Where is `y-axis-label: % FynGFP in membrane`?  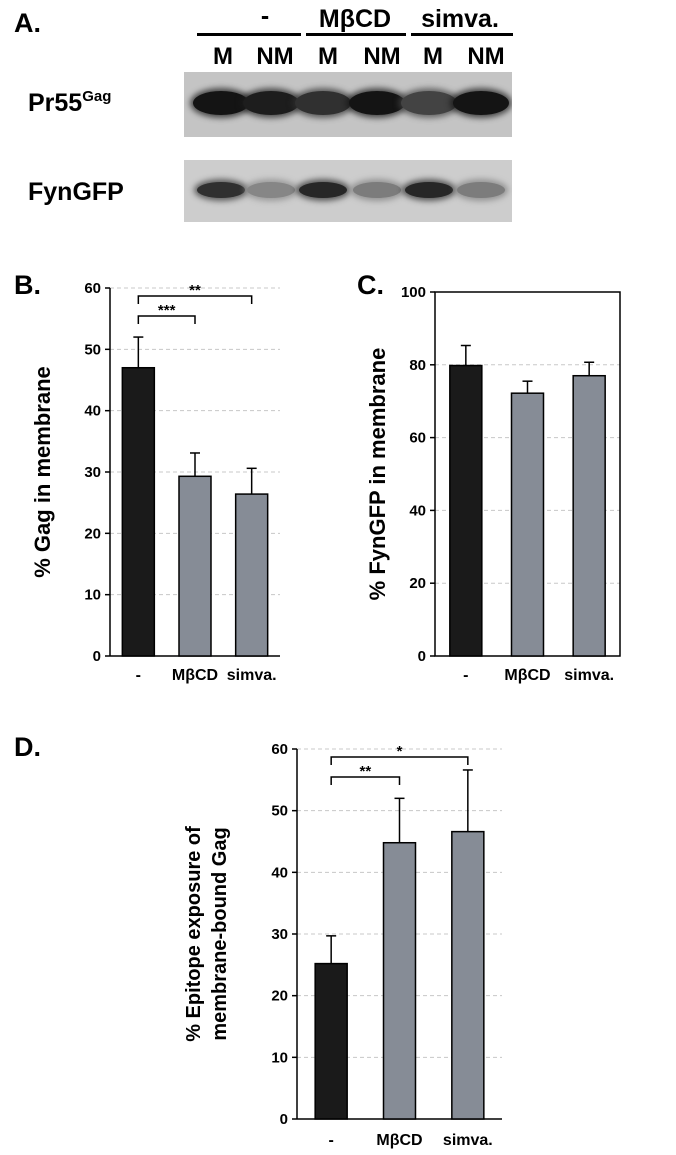
y-axis-label: % FynGFP in membrane is located at coordinates (377, 474).